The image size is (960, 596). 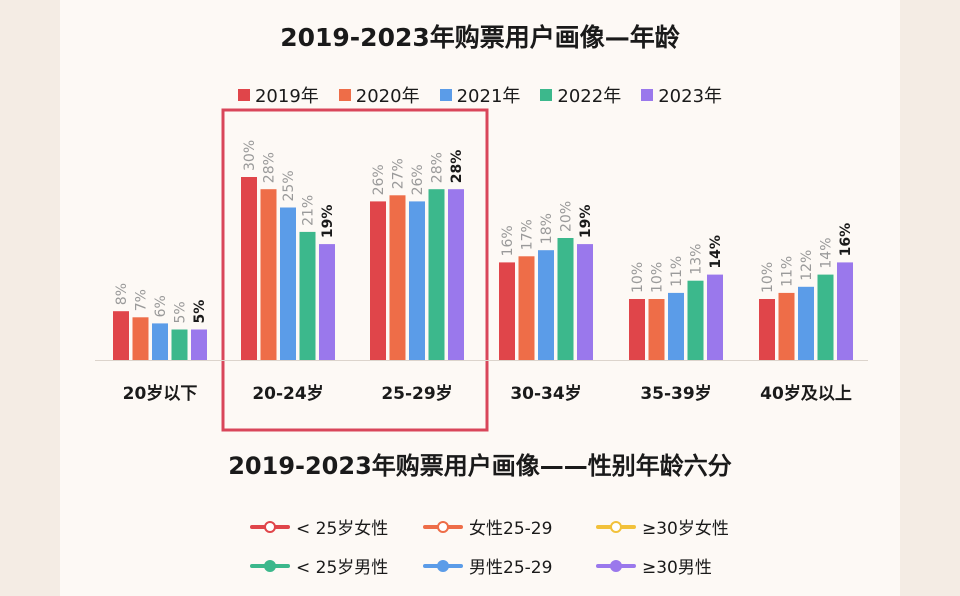 I want to click on data-label: 12%, so click(x=807, y=265).